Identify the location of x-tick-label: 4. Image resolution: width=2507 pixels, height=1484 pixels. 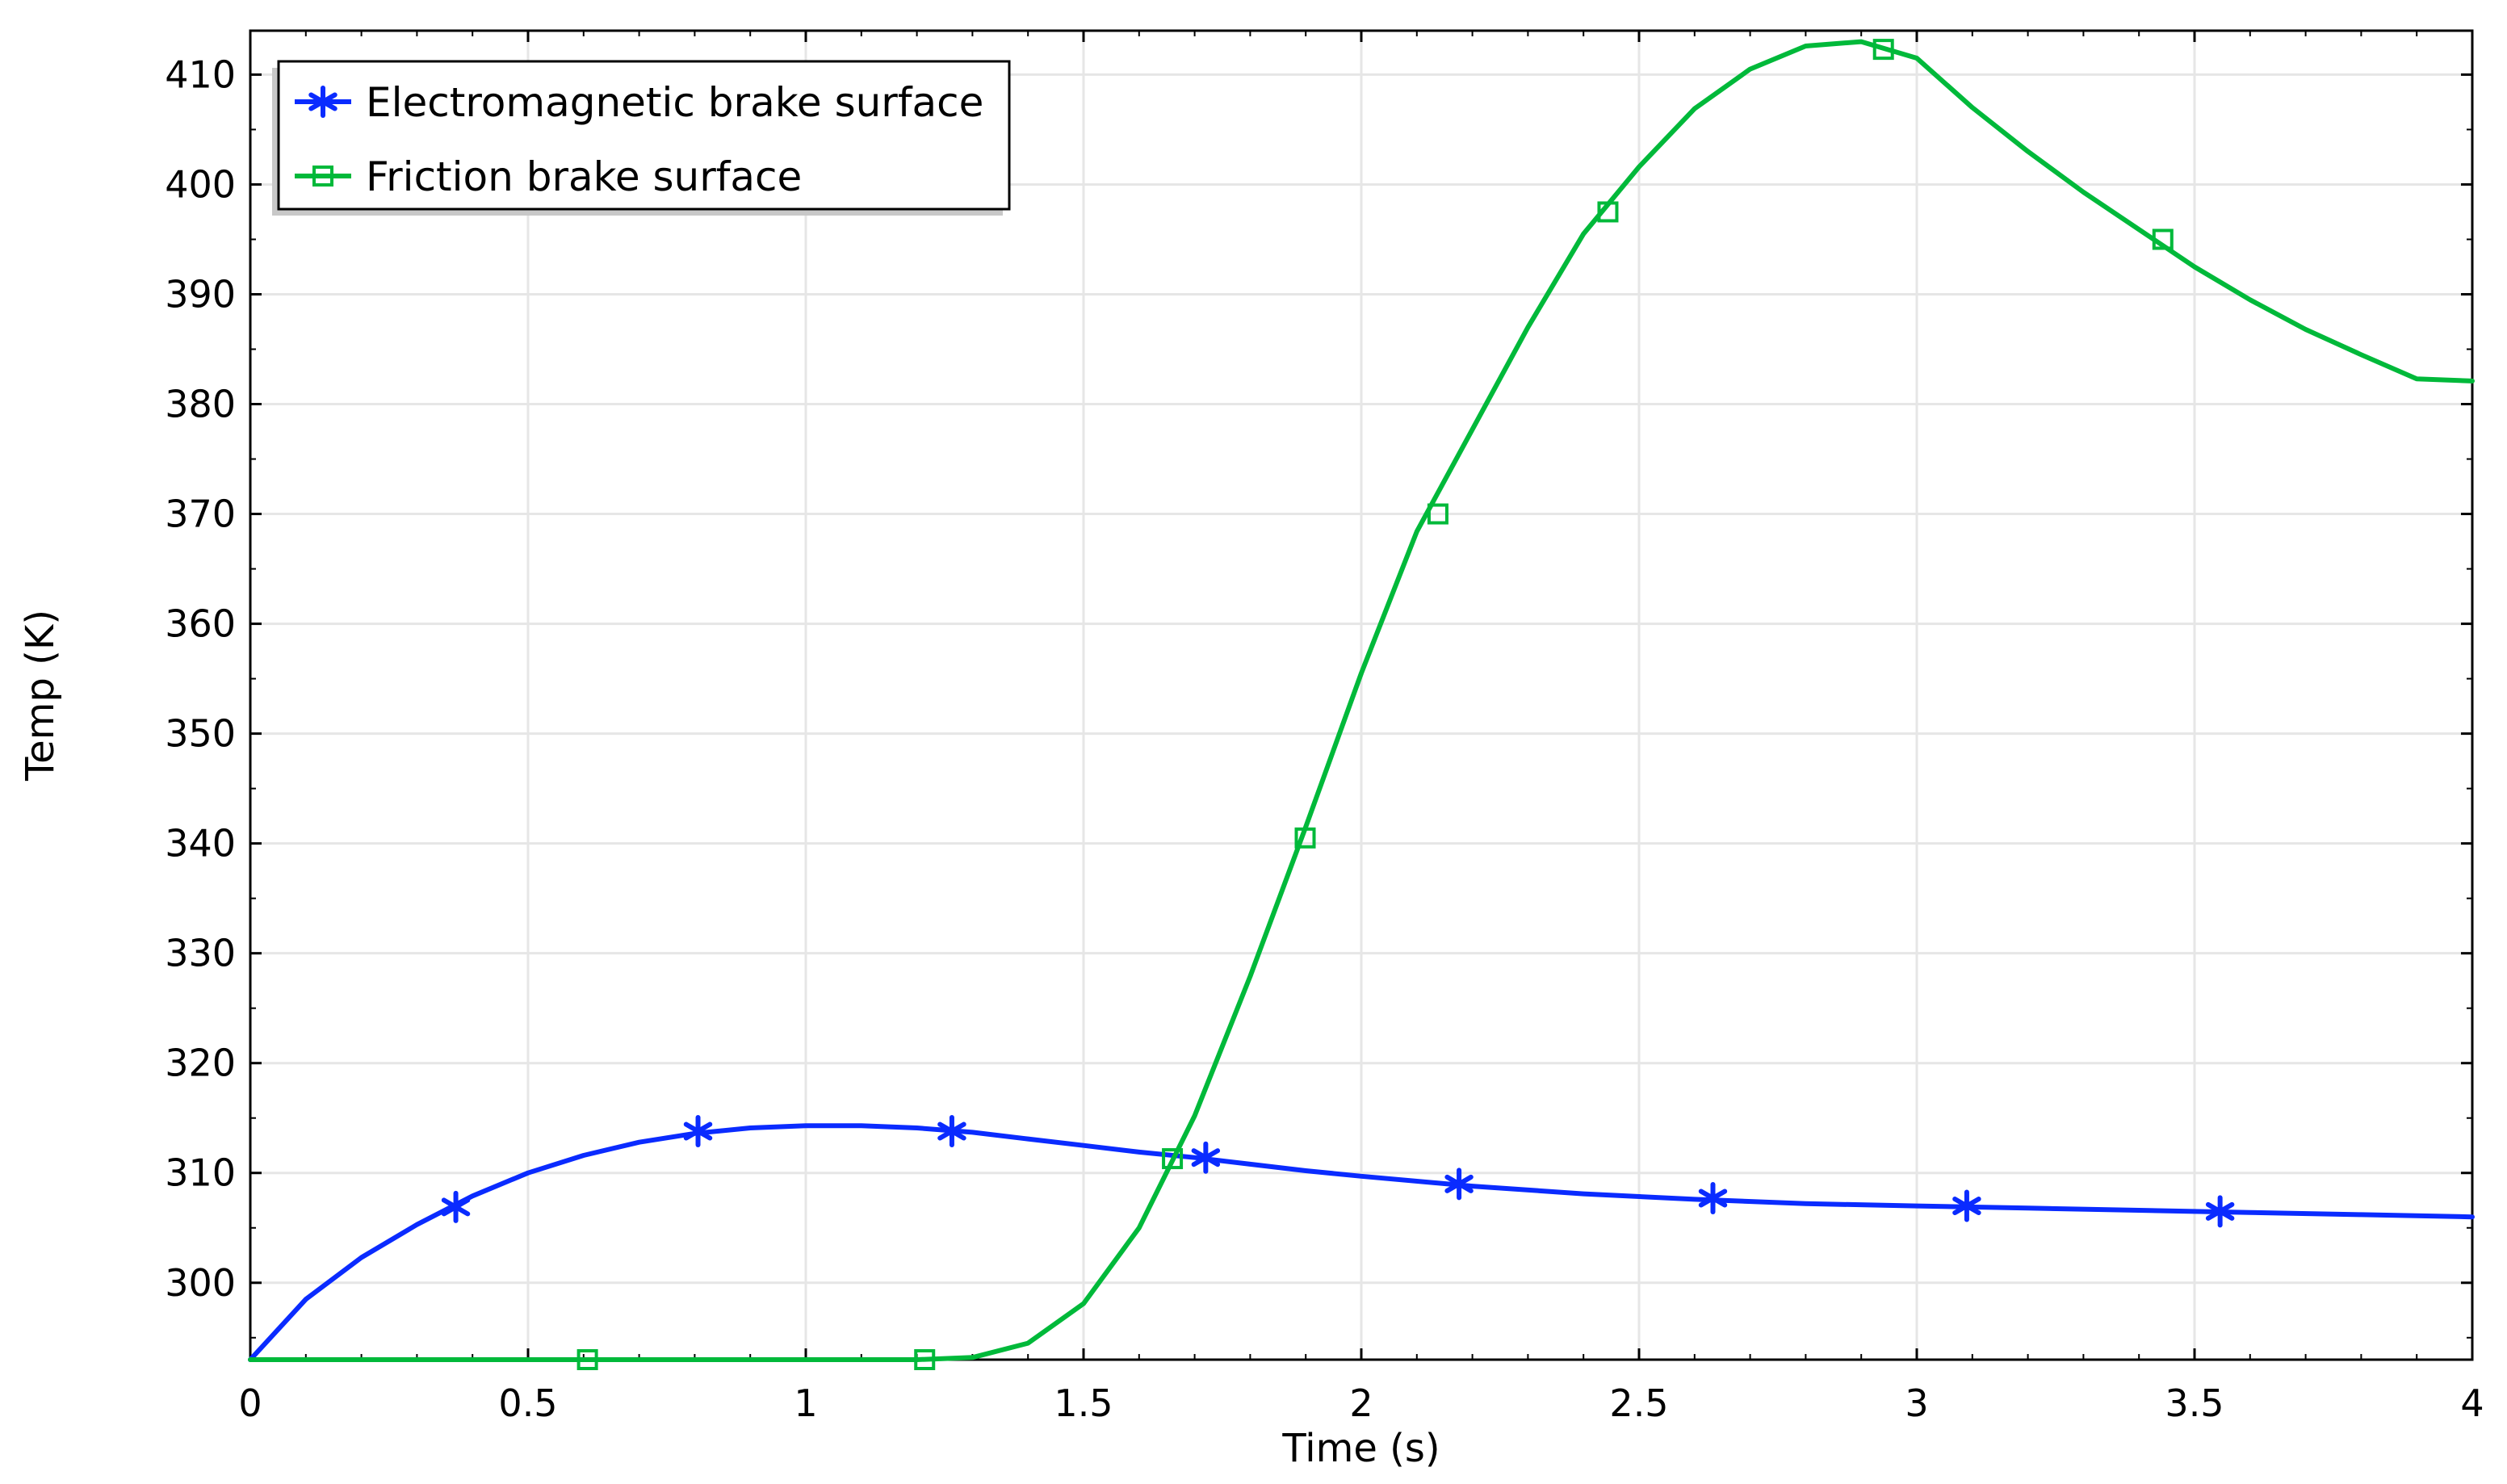
(2472, 1403).